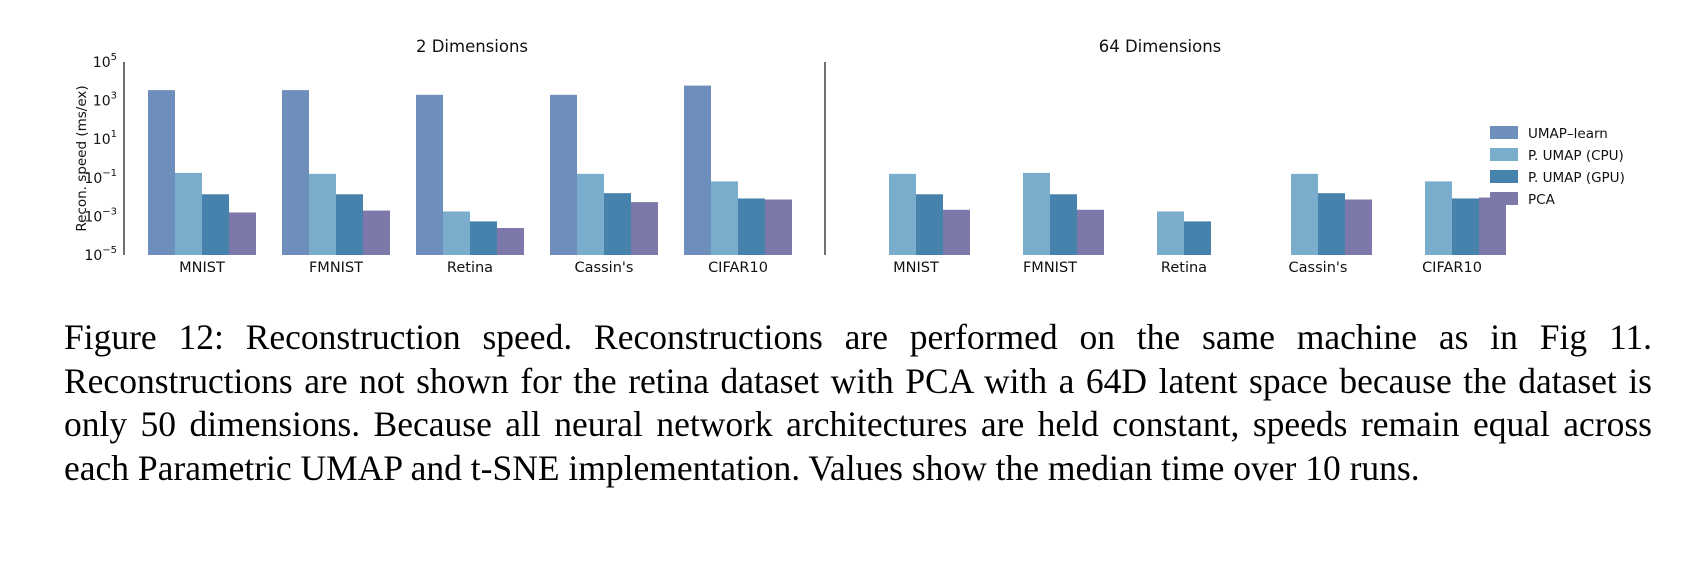  Describe the element at coordinates (105, 61) in the screenshot. I see `y-tick-label: 10⁵` at that location.